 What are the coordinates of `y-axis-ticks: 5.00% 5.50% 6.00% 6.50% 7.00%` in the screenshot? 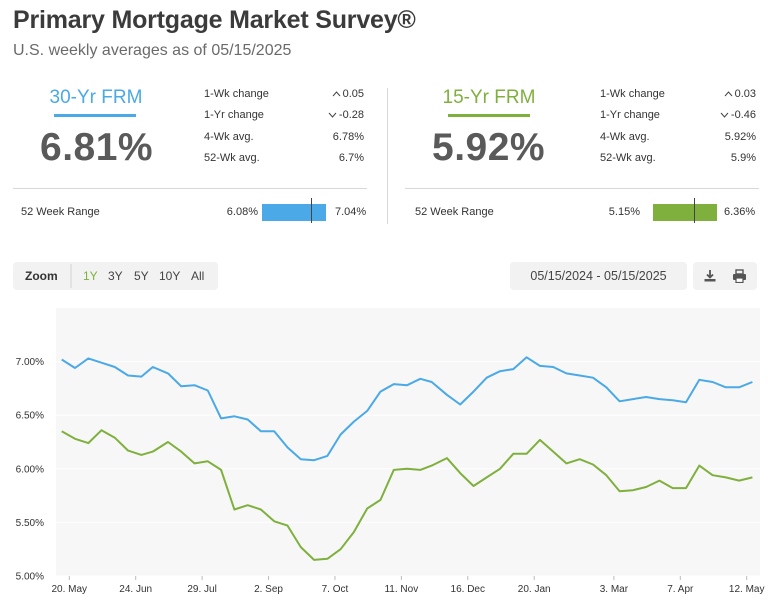 It's located at (30, 469).